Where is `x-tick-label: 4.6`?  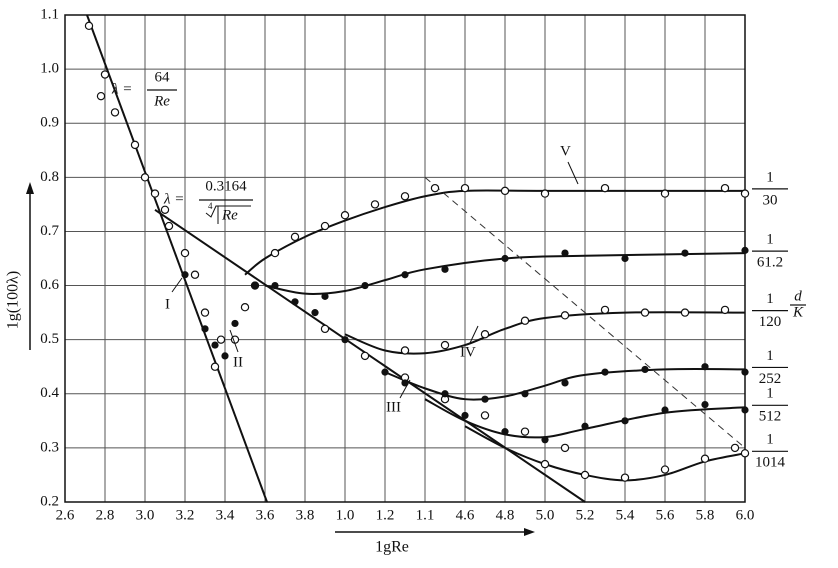 x-tick-label: 4.6 is located at coordinates (465, 515).